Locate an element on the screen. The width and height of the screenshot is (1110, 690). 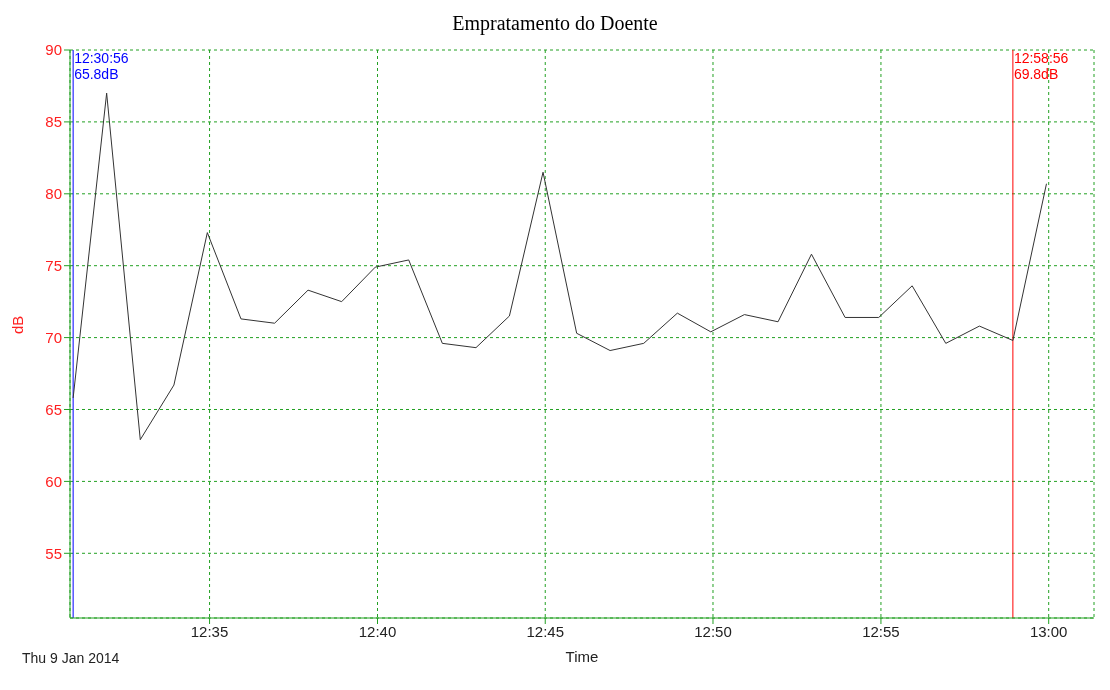
y-axis-title: dB is located at coordinates (18, 324).